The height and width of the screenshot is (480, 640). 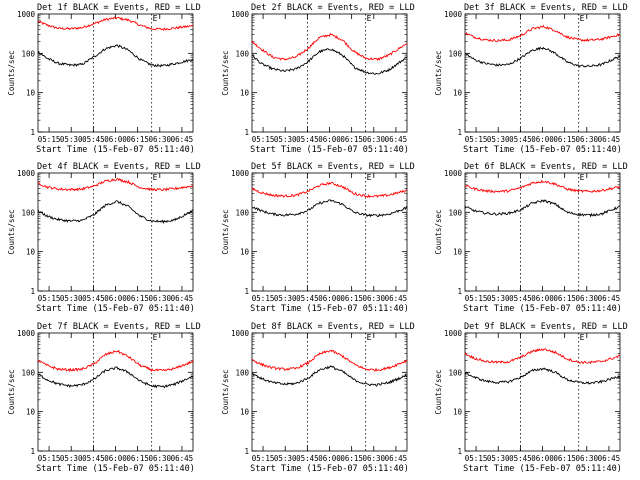 I want to click on panel-title: Det 5f BLACK = Events, RED = LLD, so click(x=333, y=167).